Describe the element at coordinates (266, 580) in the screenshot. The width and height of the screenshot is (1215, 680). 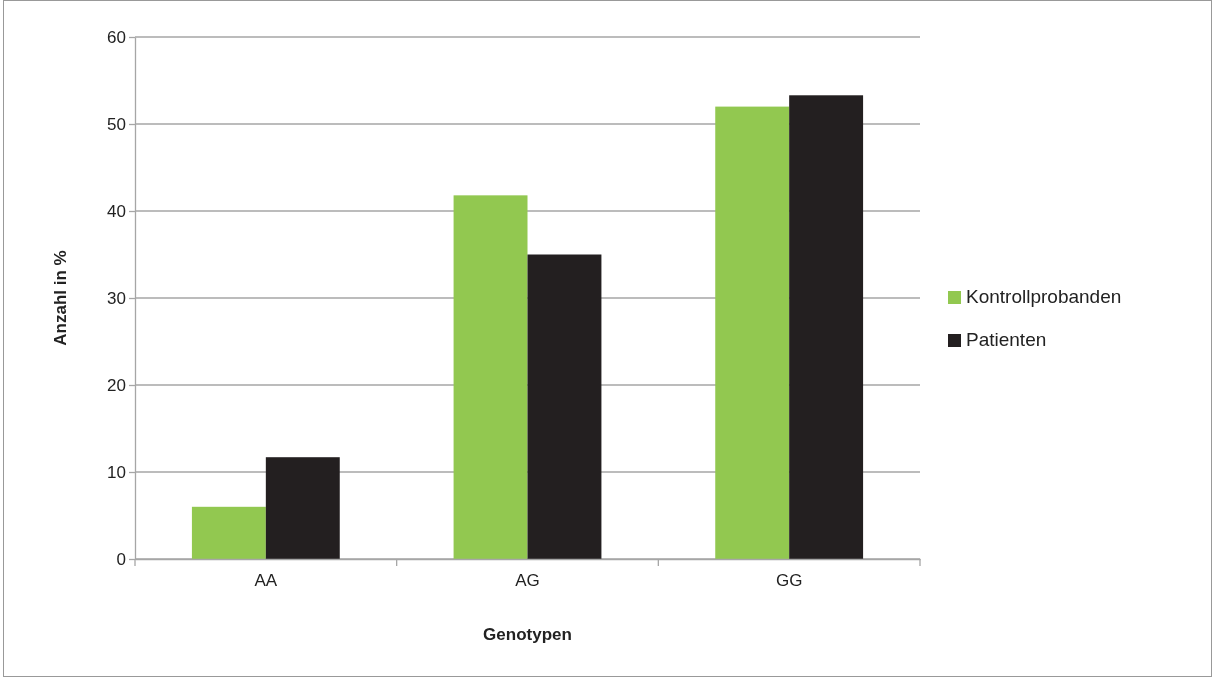
I see `x-tick-label: AA` at that location.